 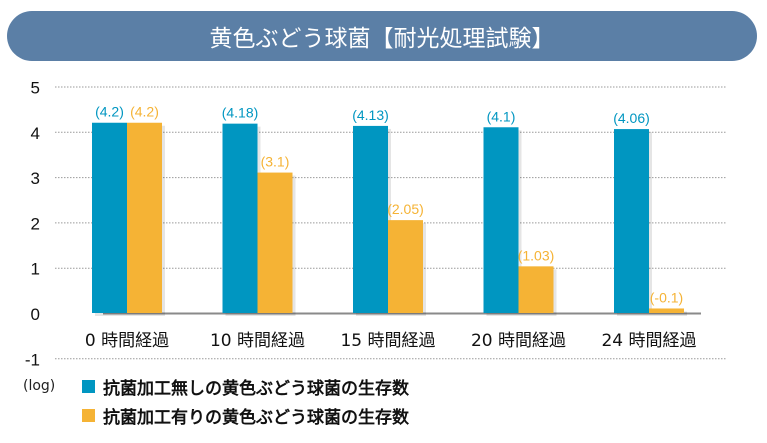 I want to click on x-tick-label: 20 時間経過, so click(x=518, y=341).